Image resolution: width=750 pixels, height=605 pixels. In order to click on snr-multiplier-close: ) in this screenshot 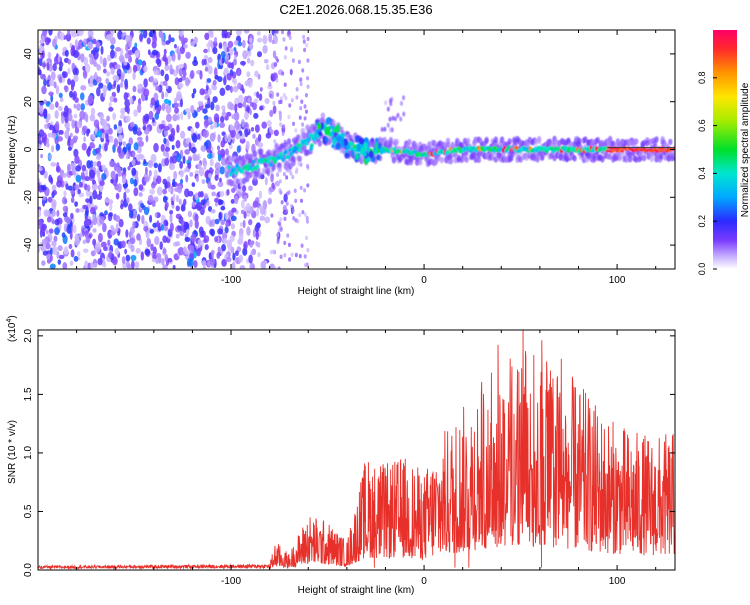, I will do `click(12, 316)`.